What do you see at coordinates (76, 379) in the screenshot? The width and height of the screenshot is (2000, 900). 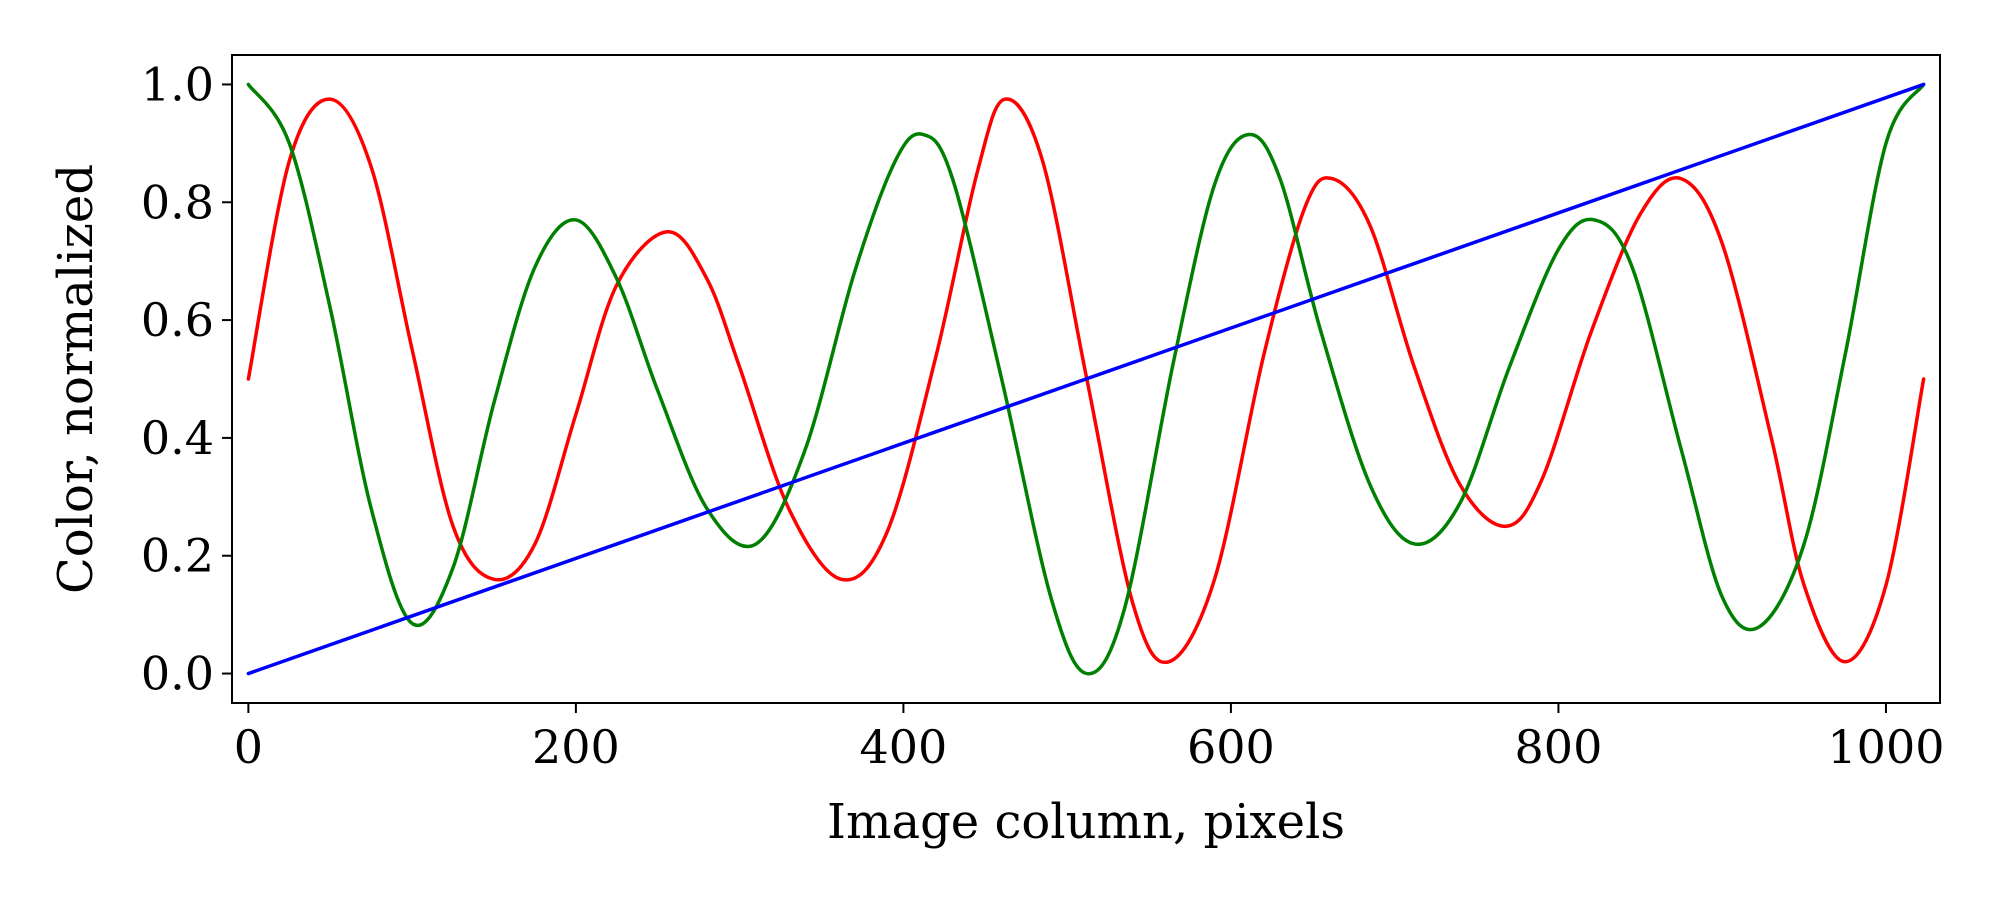 I see `y-axis-label: Color, normalized` at bounding box center [76, 379].